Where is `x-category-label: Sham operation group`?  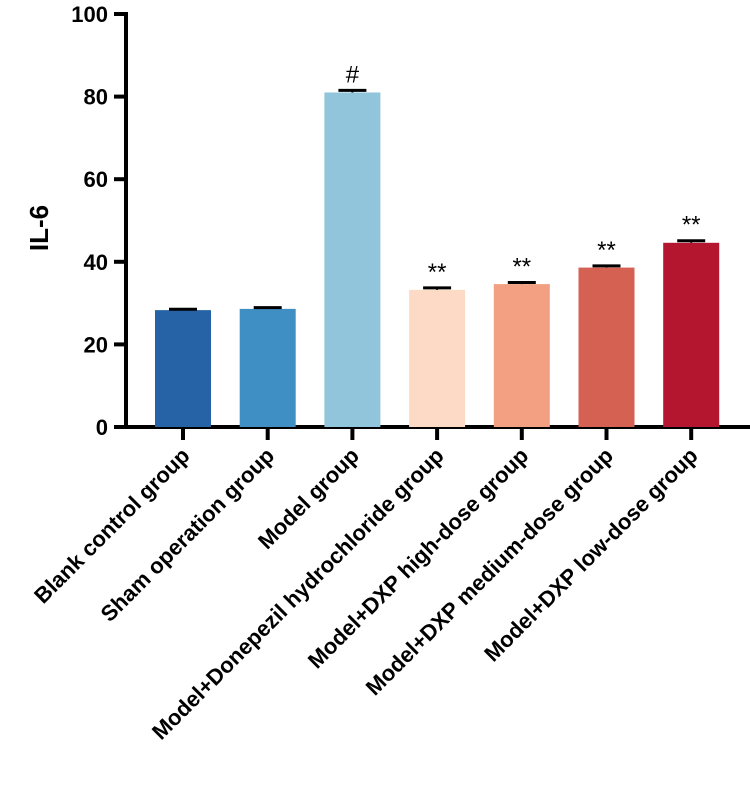
x-category-label: Sham operation group is located at coordinates (188, 535).